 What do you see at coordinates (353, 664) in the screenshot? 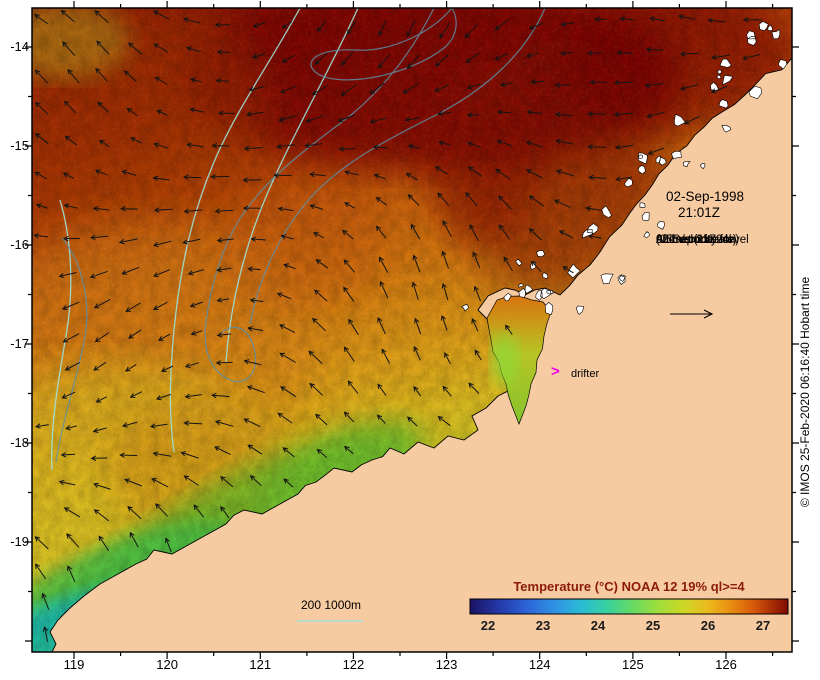
I see `x-tick-label: 122` at bounding box center [353, 664].